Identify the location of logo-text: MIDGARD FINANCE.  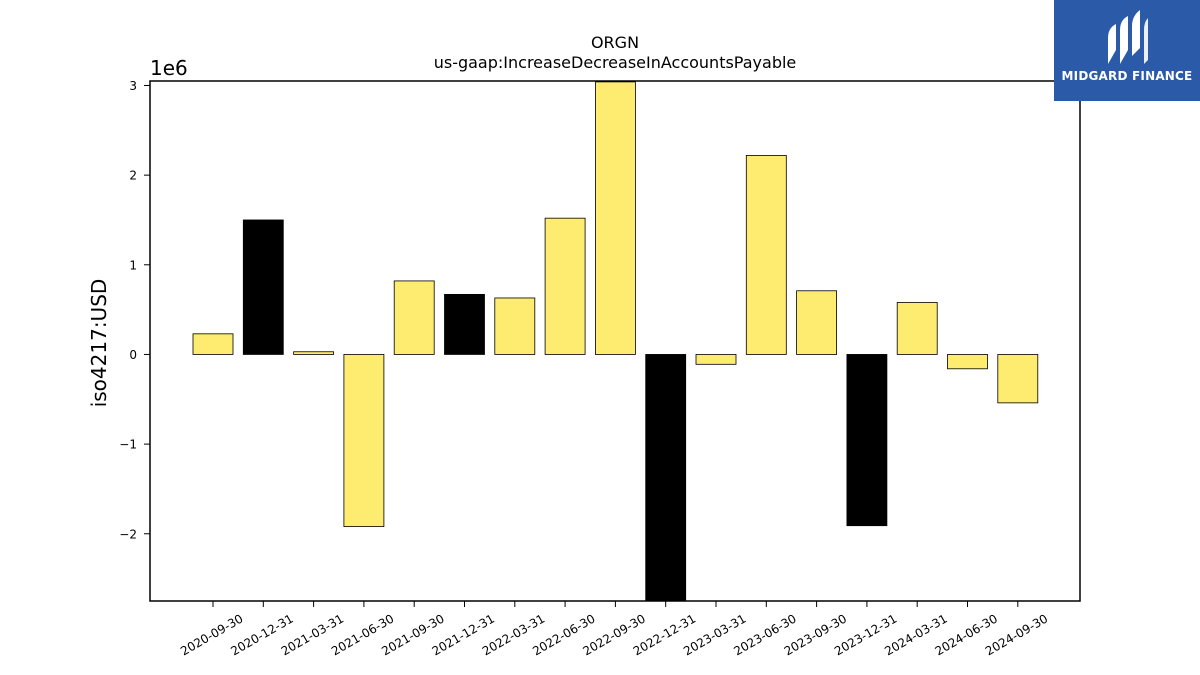
(1127, 76).